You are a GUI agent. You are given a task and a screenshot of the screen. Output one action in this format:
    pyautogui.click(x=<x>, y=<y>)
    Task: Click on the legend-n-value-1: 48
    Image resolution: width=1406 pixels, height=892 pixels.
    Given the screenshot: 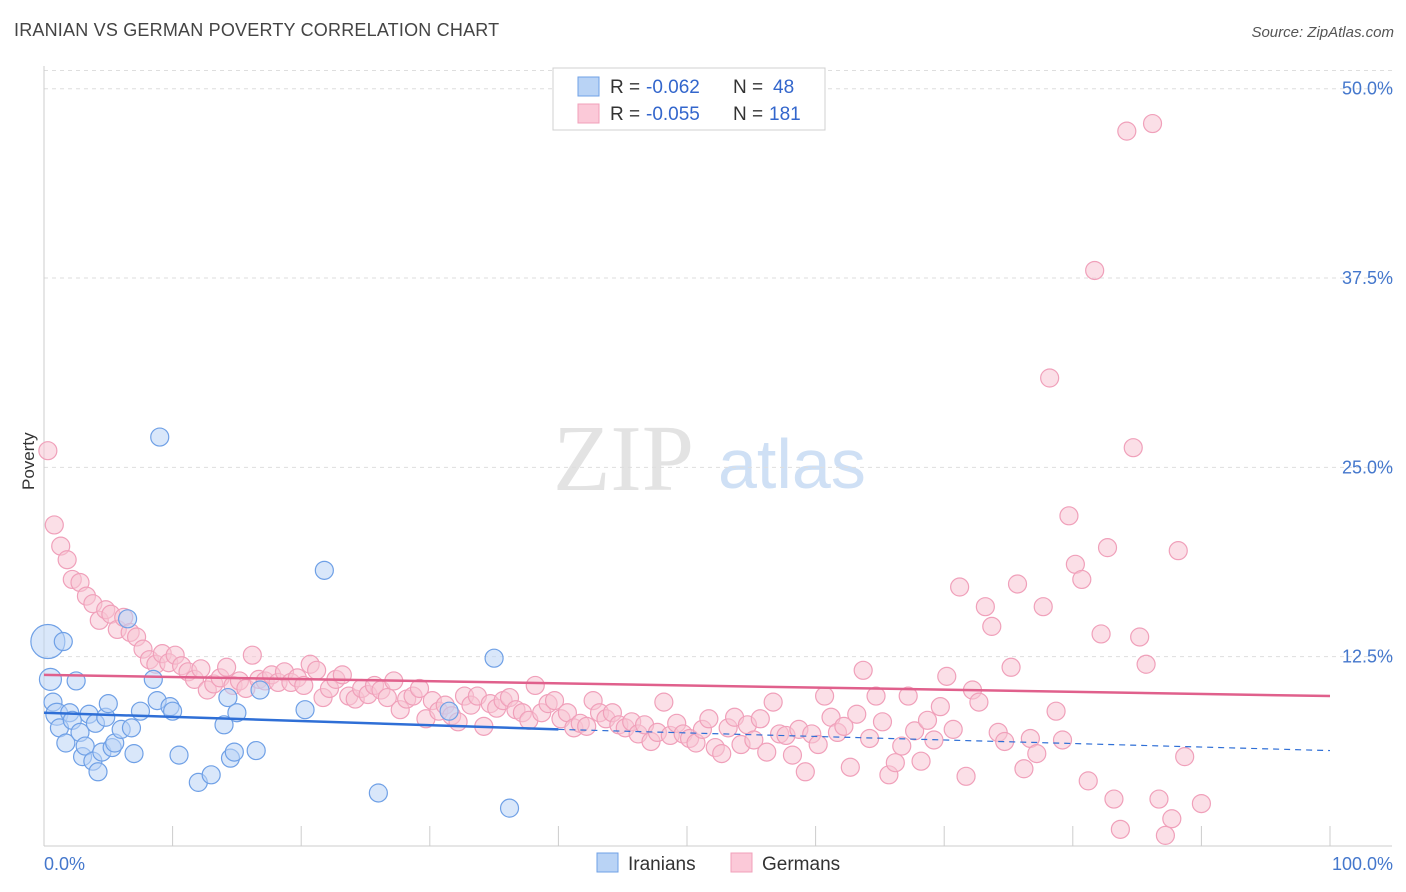 What is the action you would take?
    pyautogui.click(x=783, y=87)
    